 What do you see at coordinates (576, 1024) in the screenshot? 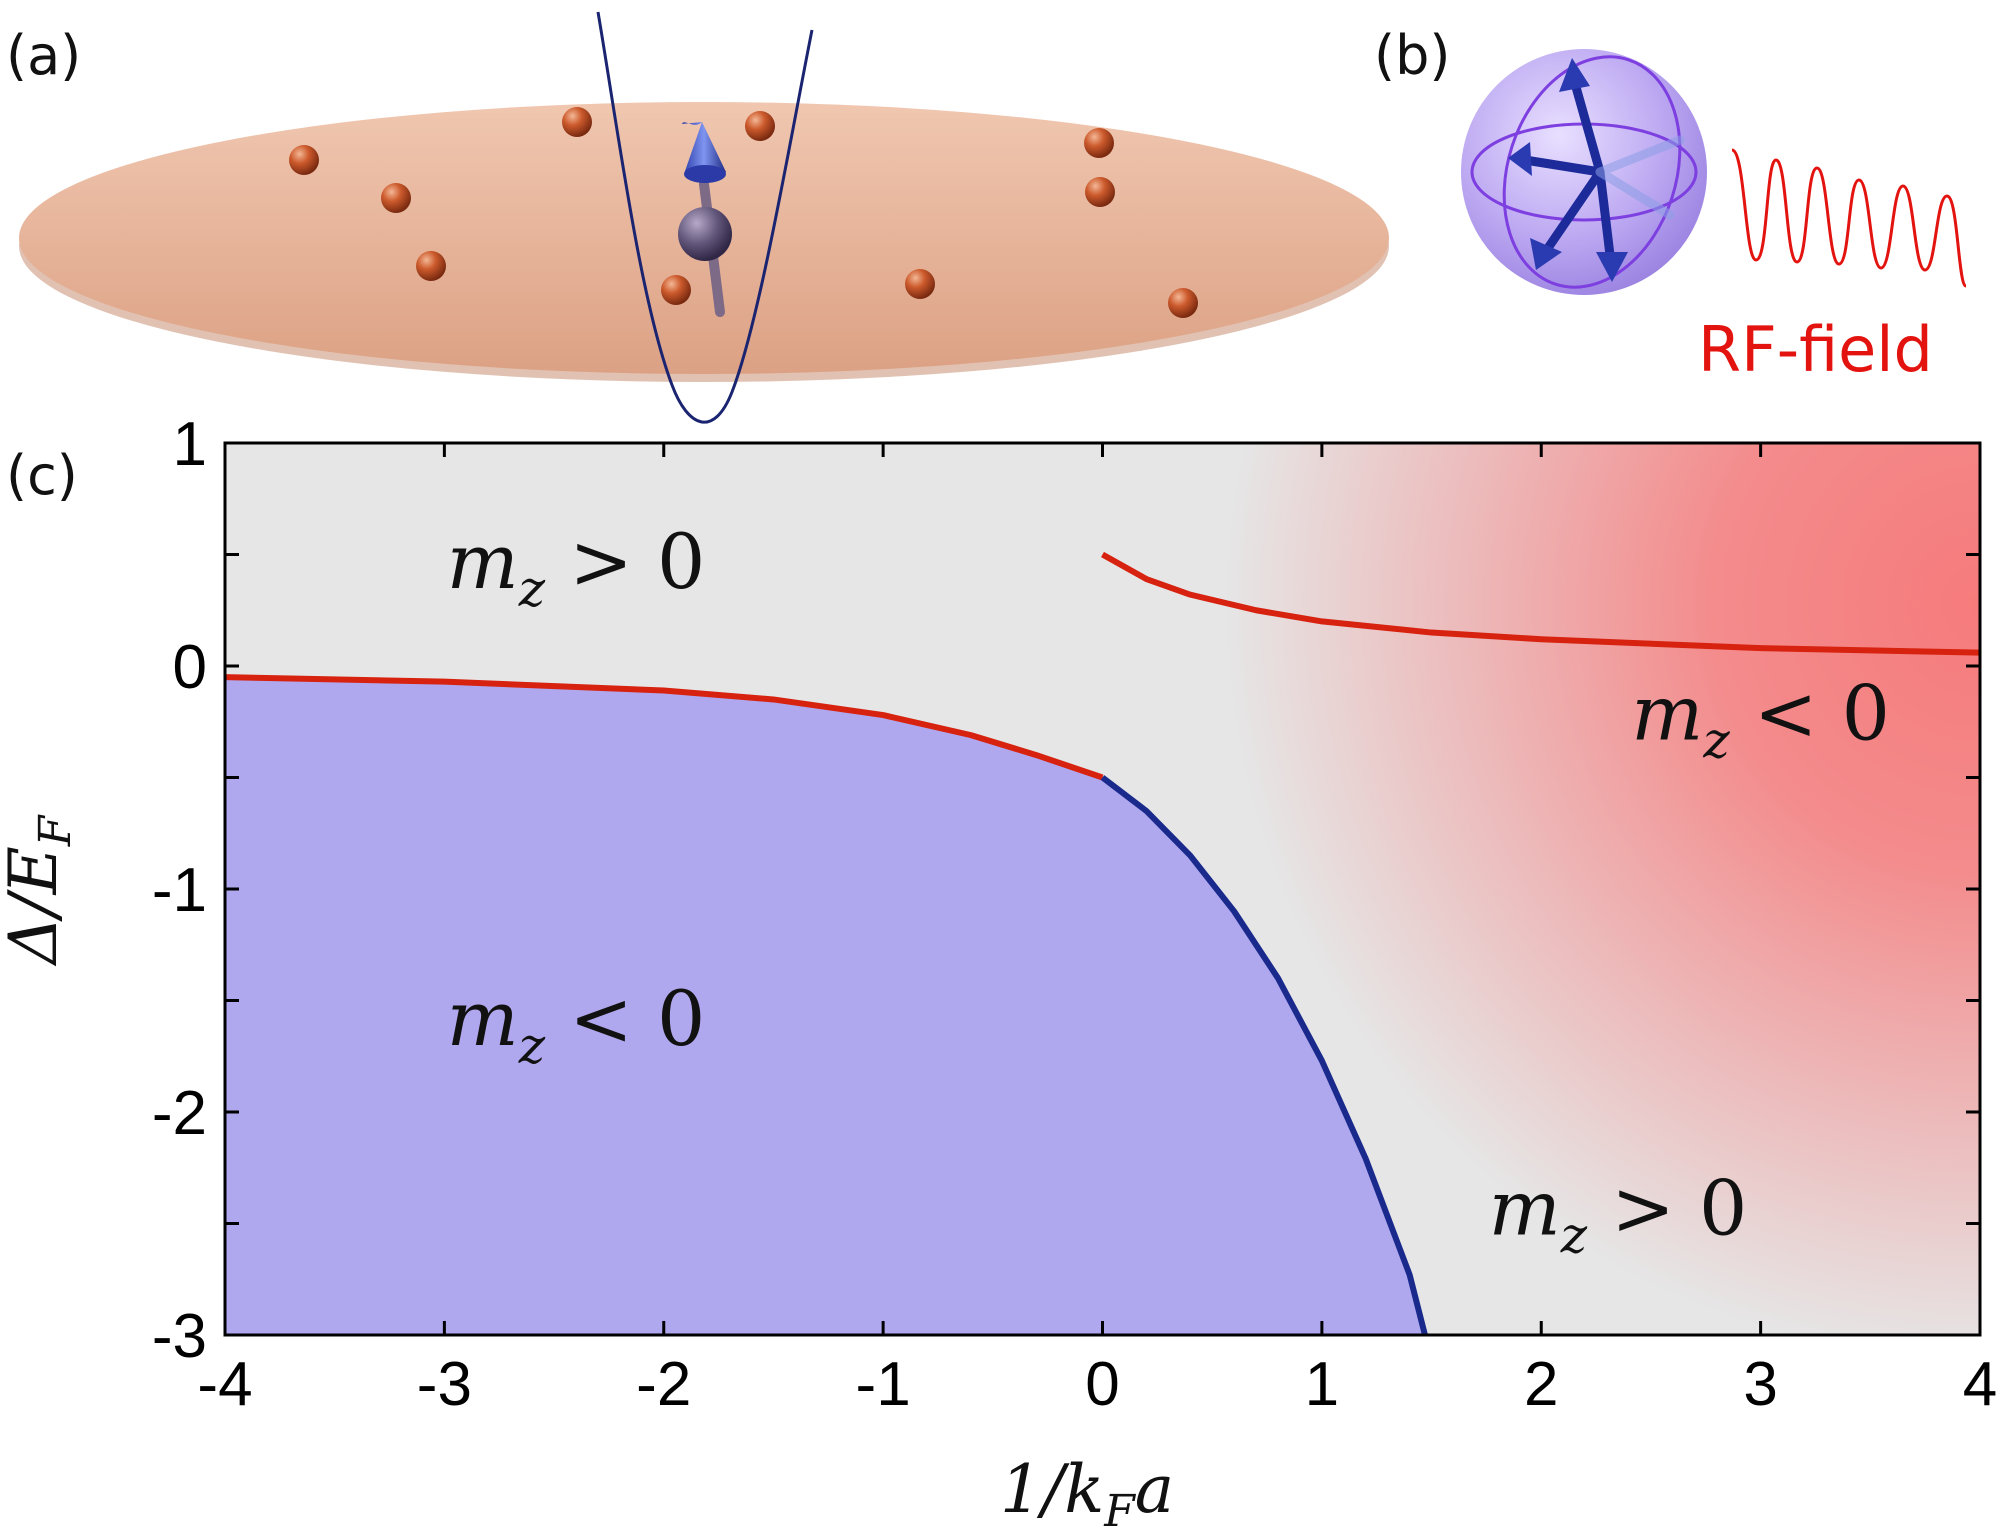
I see `region-label-lower-left: mz < 0` at bounding box center [576, 1024].